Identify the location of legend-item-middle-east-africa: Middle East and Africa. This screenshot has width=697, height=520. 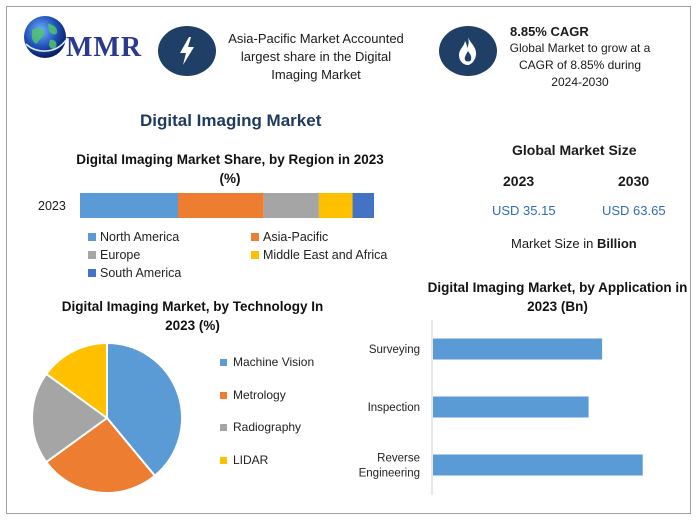
(319, 255).